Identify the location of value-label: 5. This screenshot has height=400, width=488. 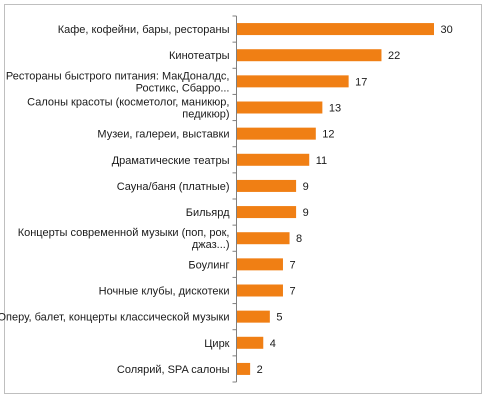
(279, 318).